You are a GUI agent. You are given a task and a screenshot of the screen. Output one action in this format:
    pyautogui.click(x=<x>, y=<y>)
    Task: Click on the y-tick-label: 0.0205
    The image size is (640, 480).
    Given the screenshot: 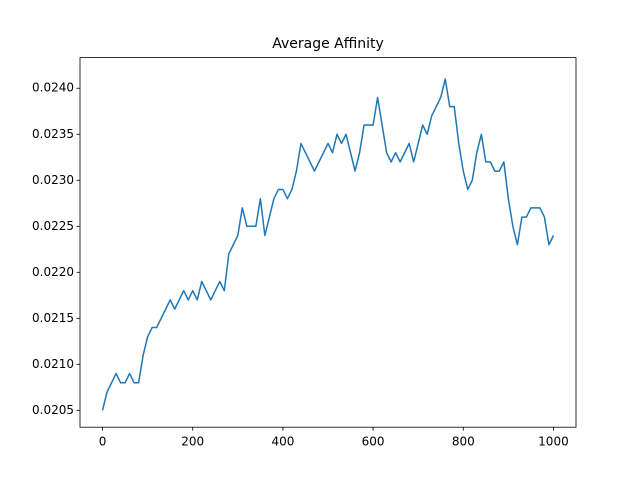 What is the action you would take?
    pyautogui.click(x=53, y=410)
    